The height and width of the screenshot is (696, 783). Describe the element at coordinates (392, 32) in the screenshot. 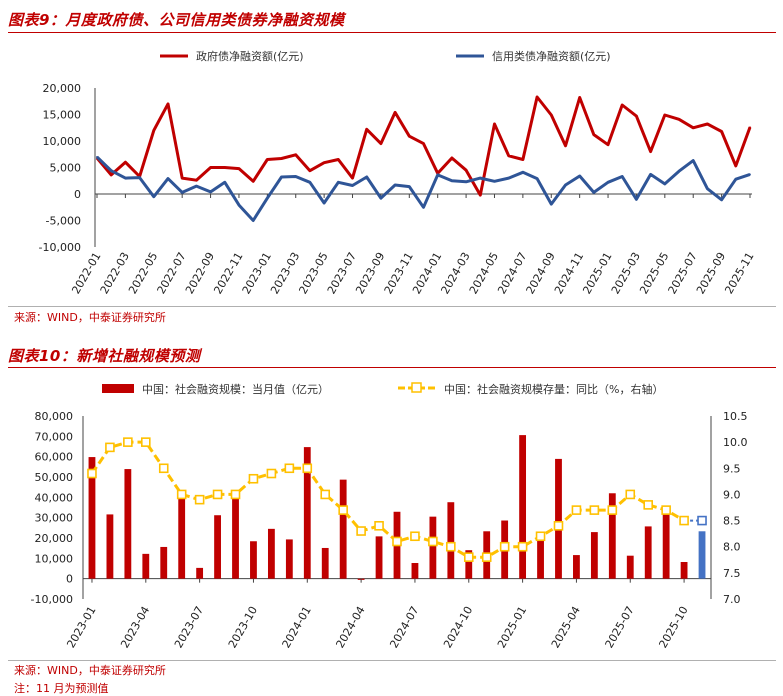

I see `figure9-title-rule` at that location.